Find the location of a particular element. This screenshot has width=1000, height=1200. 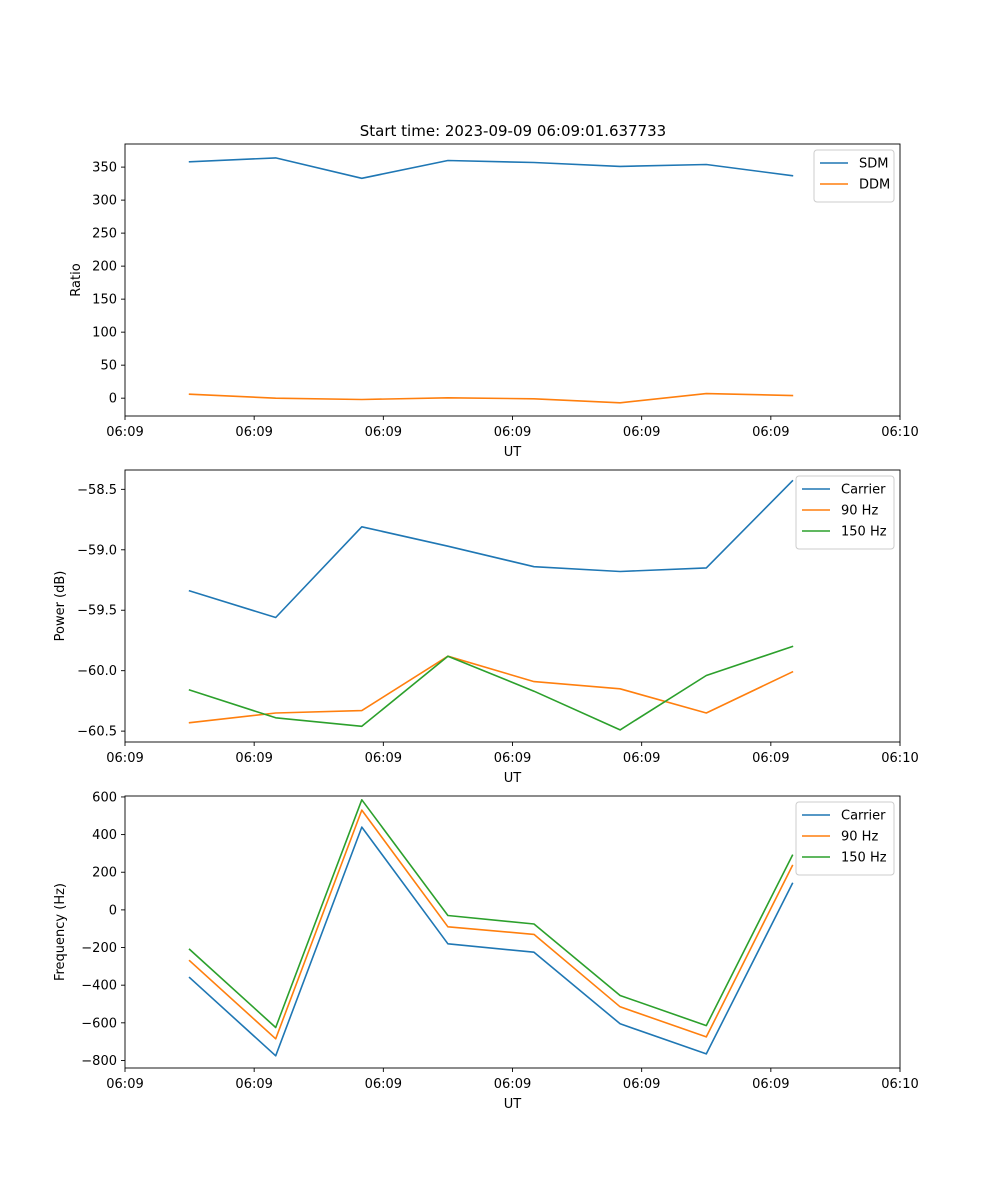

y-tick-label: −600 is located at coordinates (99, 1023).